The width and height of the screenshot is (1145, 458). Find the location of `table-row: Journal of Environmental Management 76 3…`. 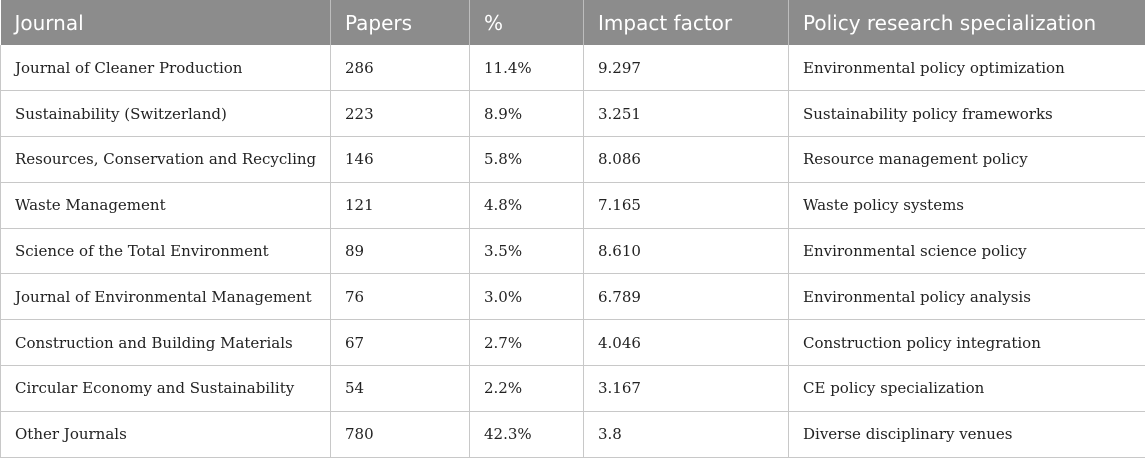

table-row: Journal of Environmental Management 76 3… is located at coordinates (573, 297).